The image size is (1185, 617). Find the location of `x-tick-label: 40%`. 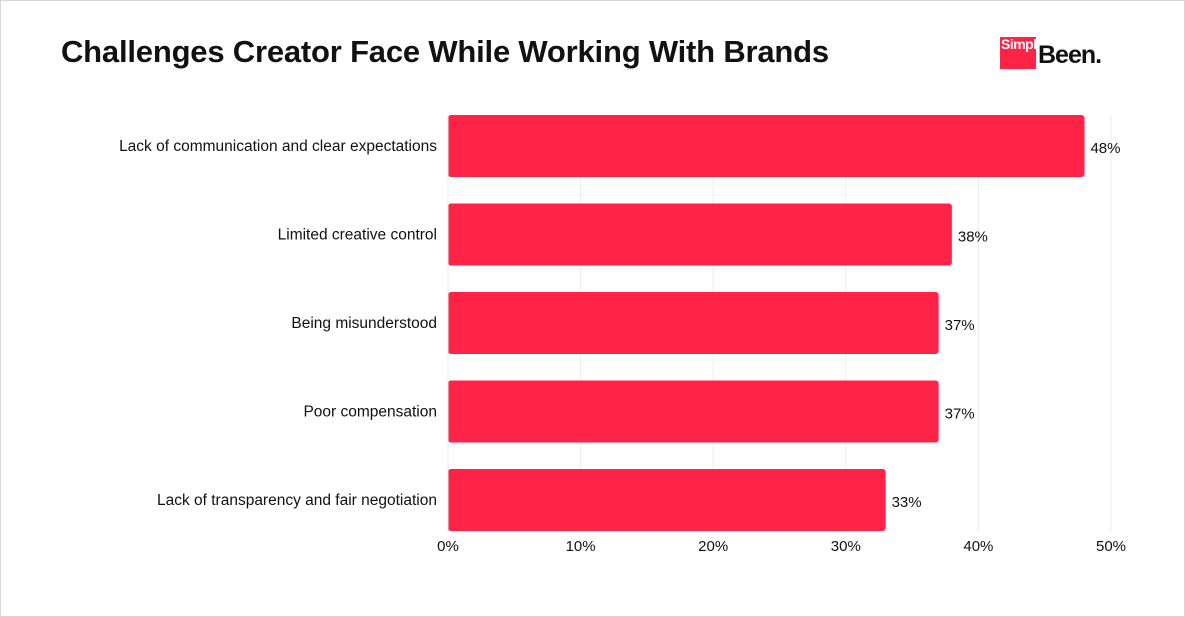

x-tick-label: 40% is located at coordinates (978, 546).